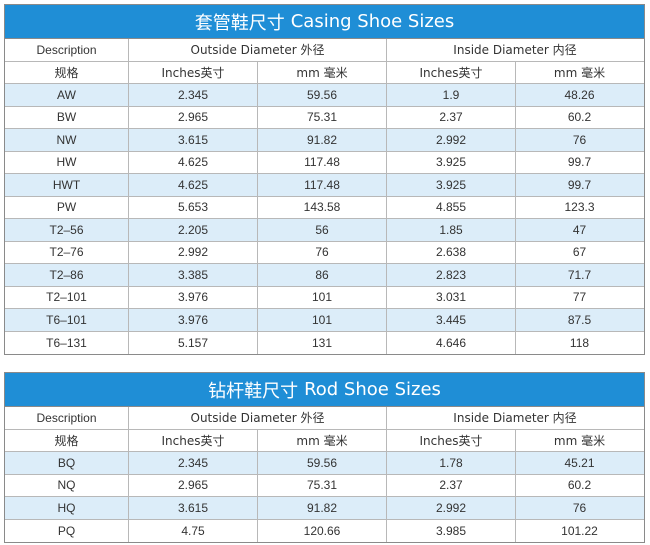 This screenshot has height=545, width=650. What do you see at coordinates (193, 508) in the screenshot?
I see `od-inches-cell: 3.615` at bounding box center [193, 508].